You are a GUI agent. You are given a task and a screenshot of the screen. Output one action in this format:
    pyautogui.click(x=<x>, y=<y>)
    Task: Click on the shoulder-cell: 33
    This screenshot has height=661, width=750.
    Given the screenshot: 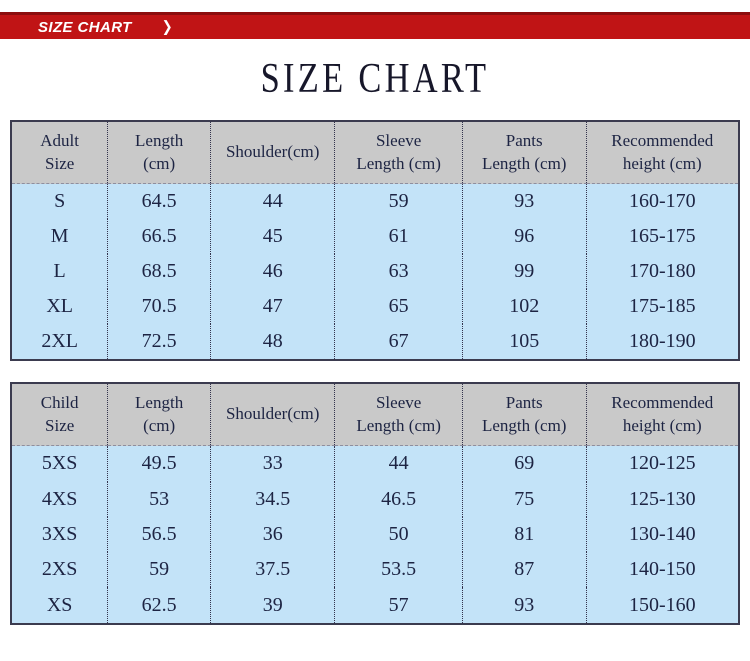 What is the action you would take?
    pyautogui.click(x=272, y=463)
    